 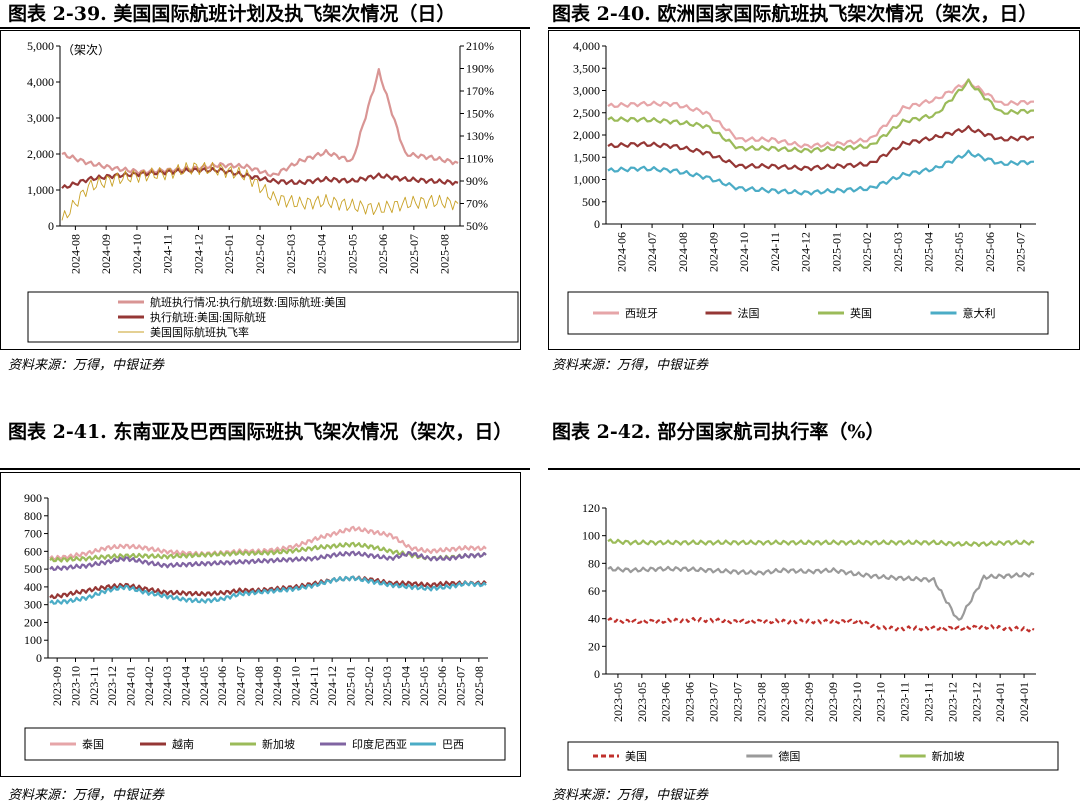 I want to click on y-tick-label: 3,500, so click(x=586, y=68).